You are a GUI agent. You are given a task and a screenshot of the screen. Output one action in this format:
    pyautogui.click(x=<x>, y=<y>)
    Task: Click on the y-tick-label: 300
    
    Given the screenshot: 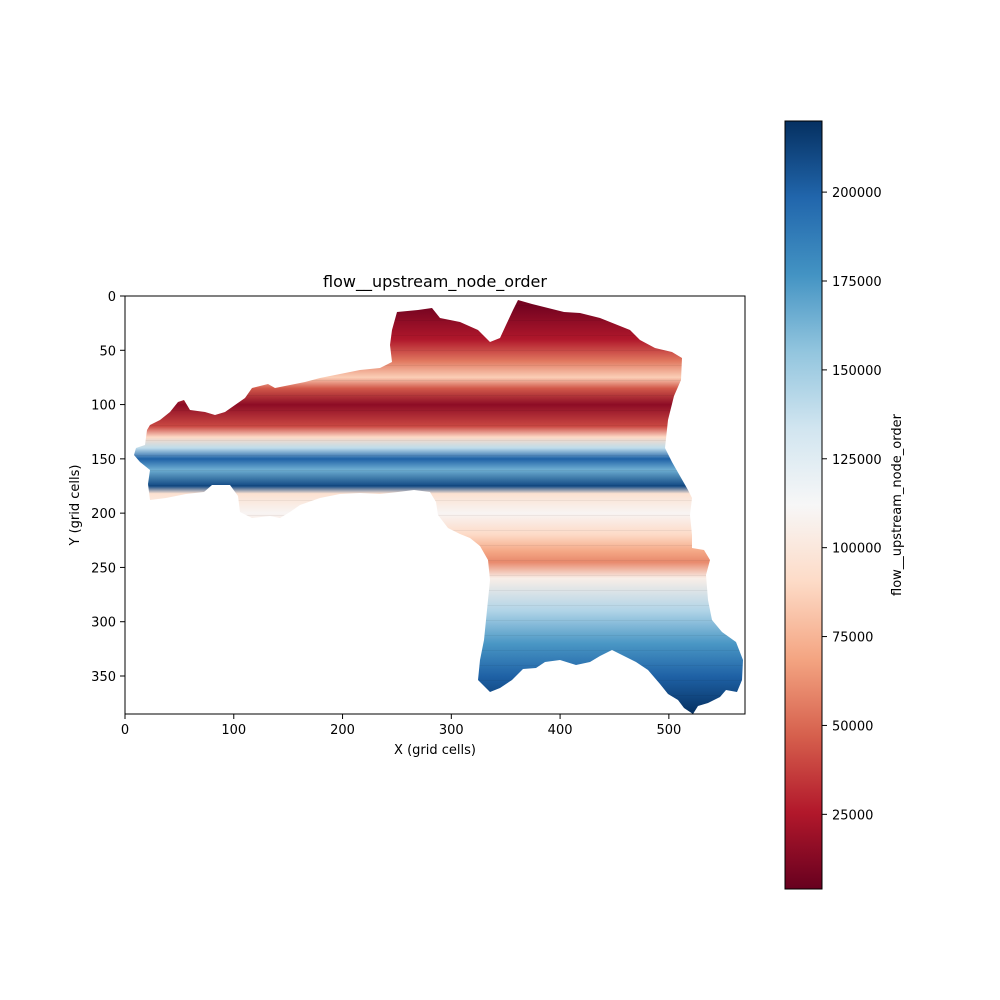 What is the action you would take?
    pyautogui.click(x=103, y=623)
    